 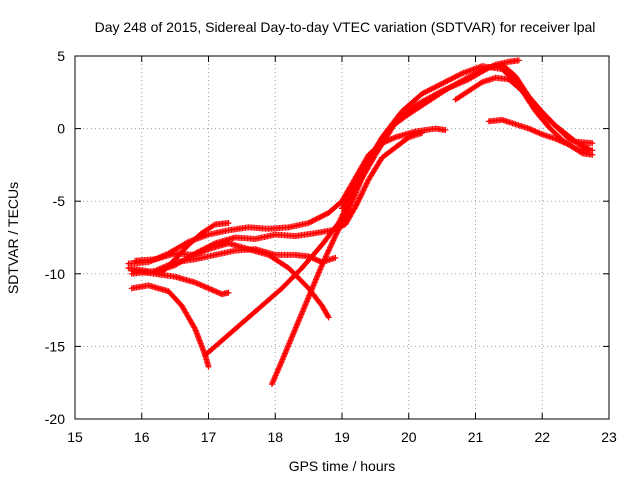 I want to click on x-tick-label: 23, so click(x=609, y=437).